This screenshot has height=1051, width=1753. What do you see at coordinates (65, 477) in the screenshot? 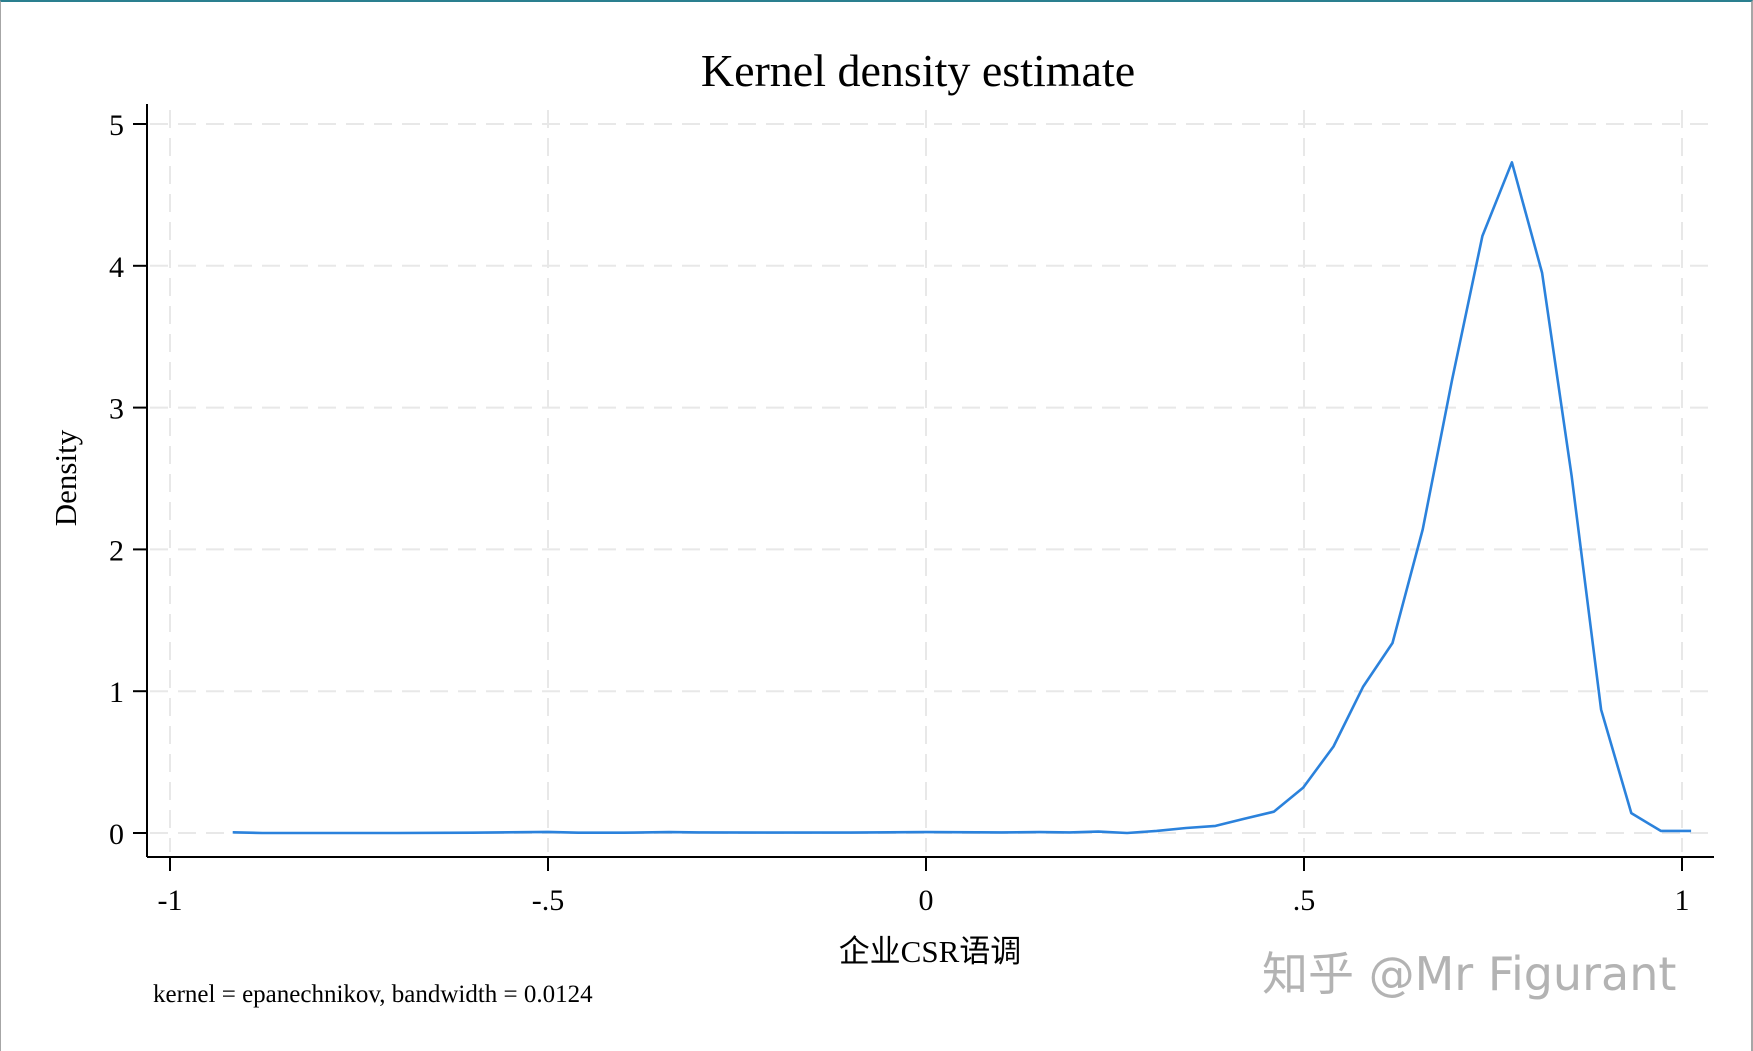
I see `y-axis-title: Density` at bounding box center [65, 477].